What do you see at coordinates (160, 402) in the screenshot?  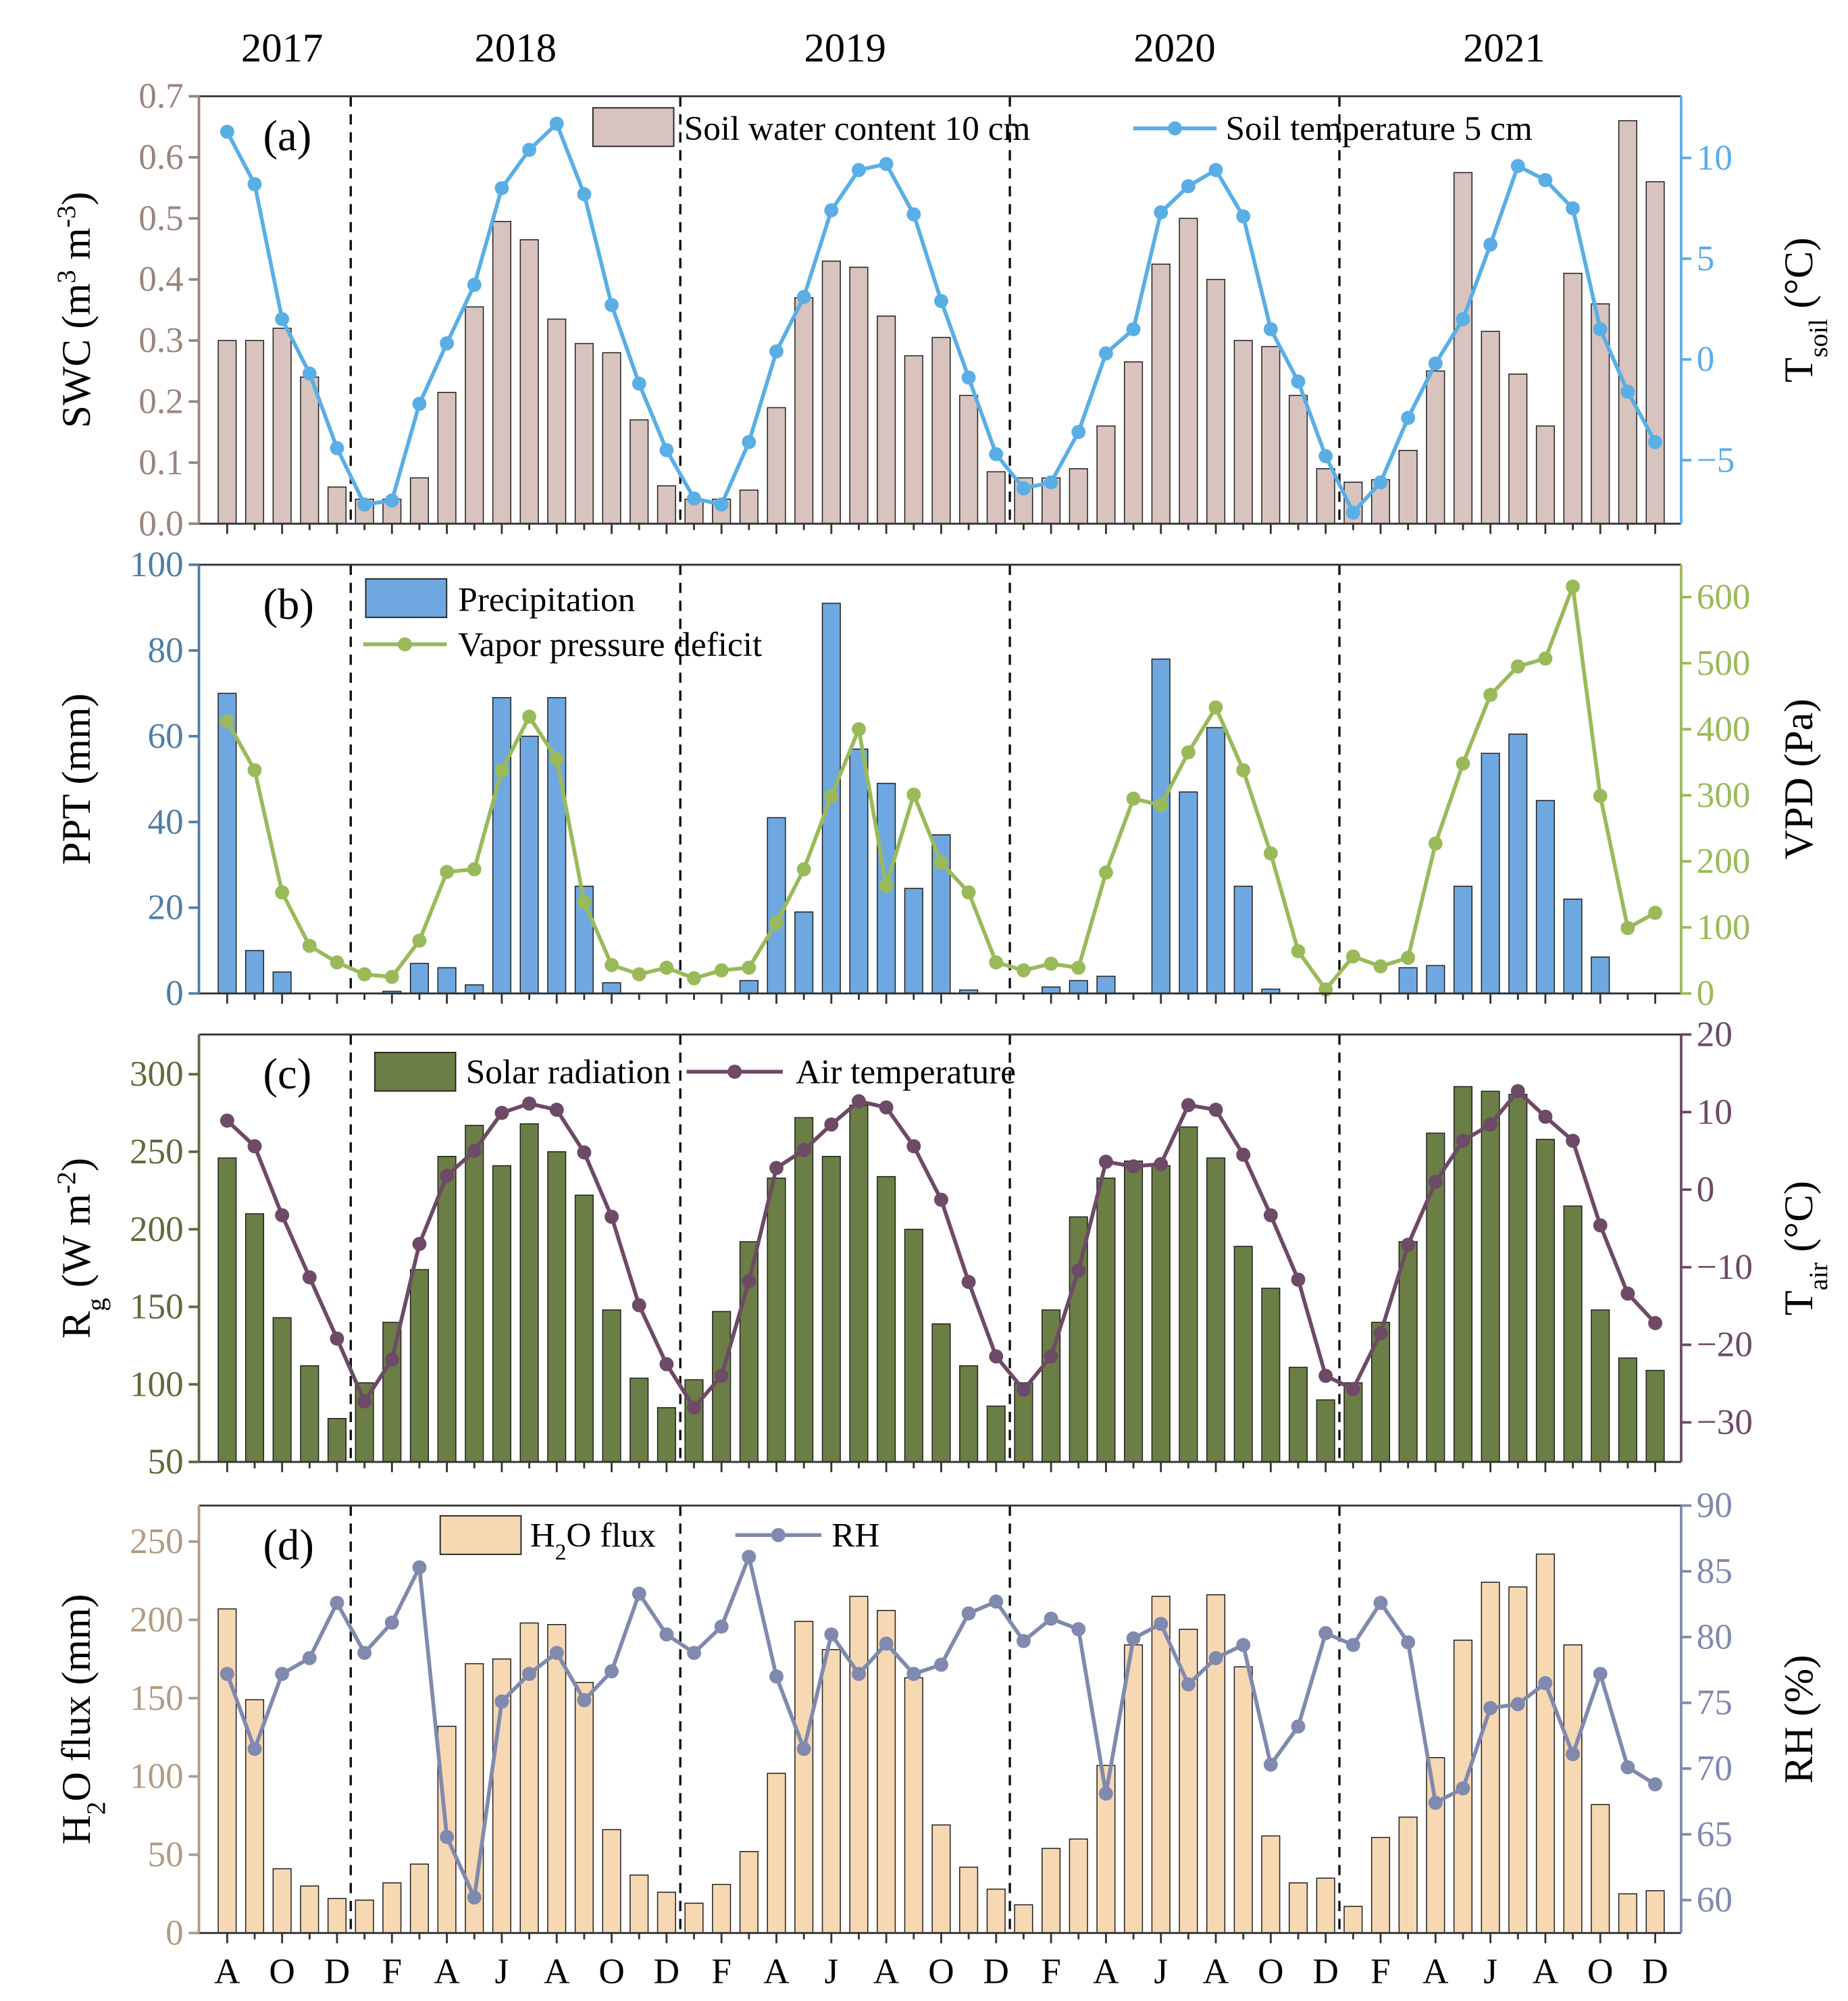 I see `left-tick-label: 0.2` at bounding box center [160, 402].